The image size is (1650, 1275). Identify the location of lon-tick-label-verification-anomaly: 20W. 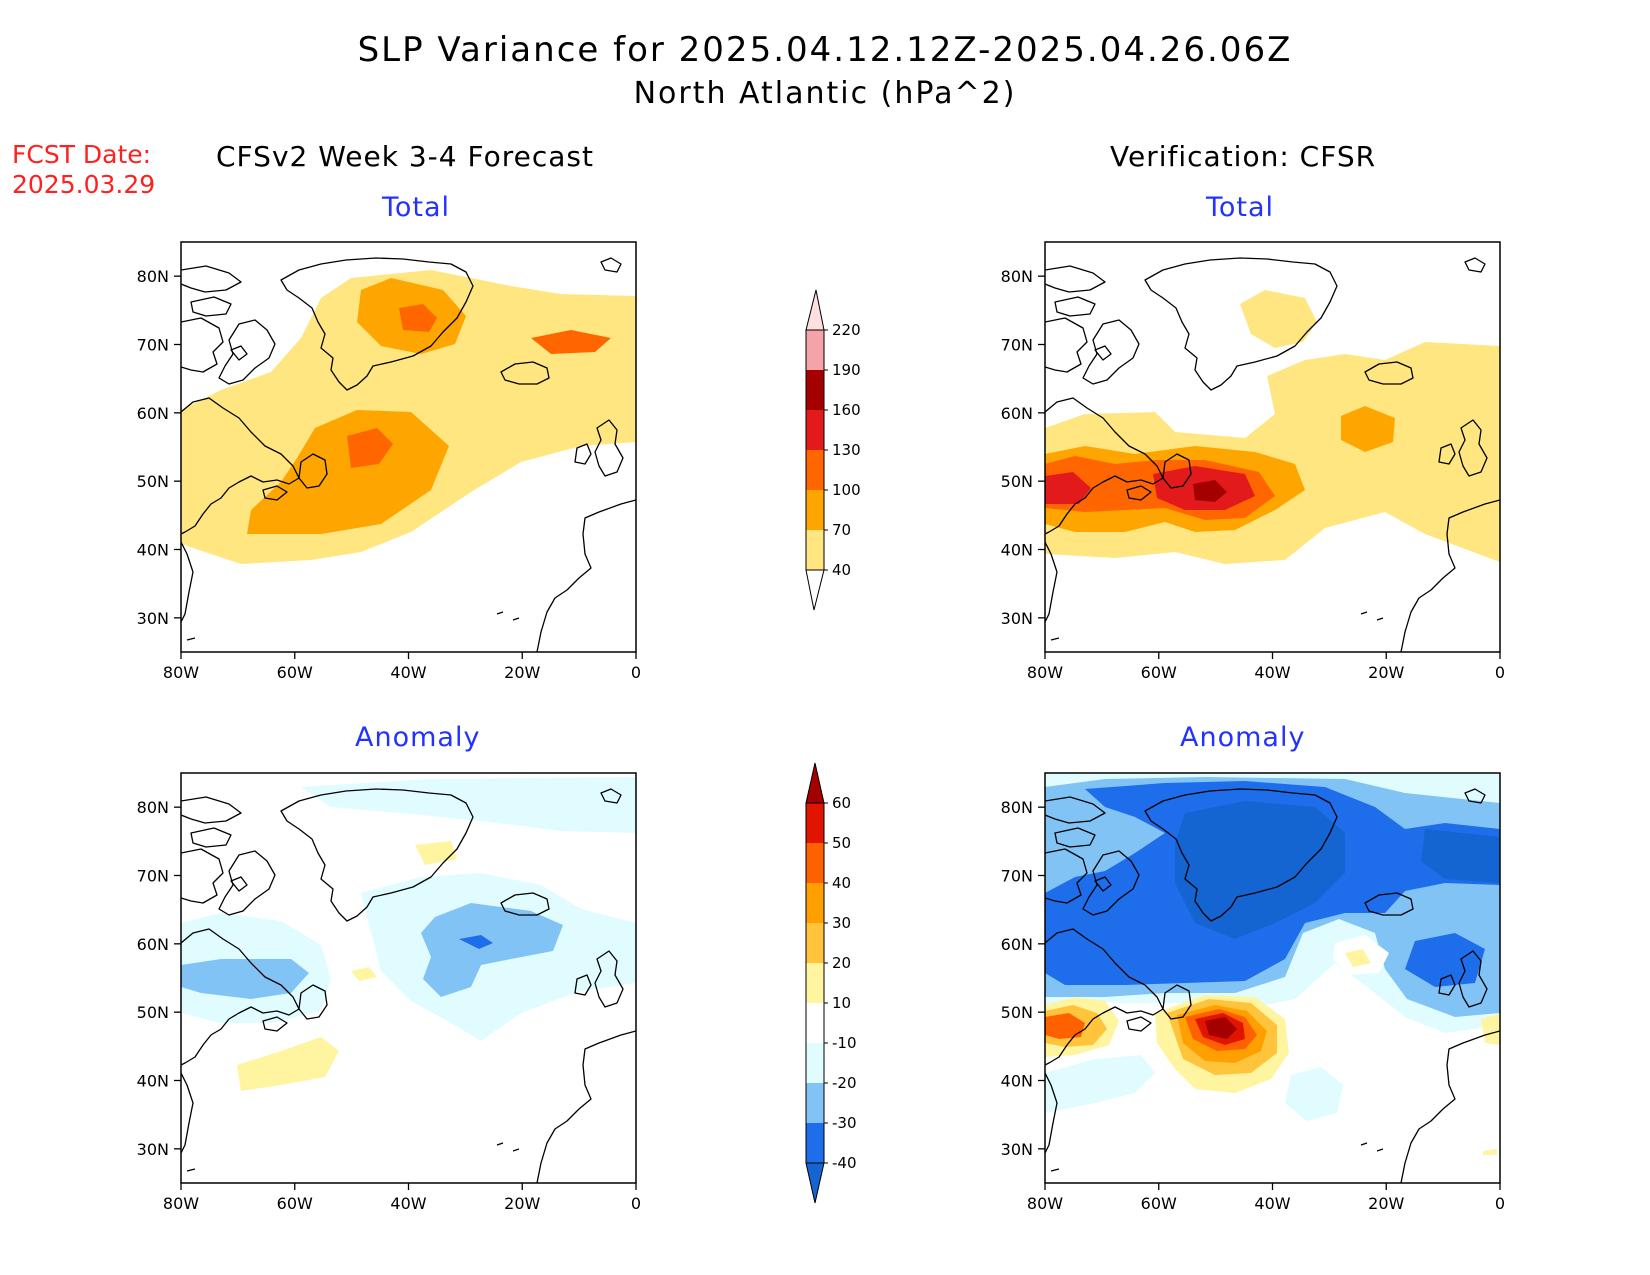
(1386, 1203).